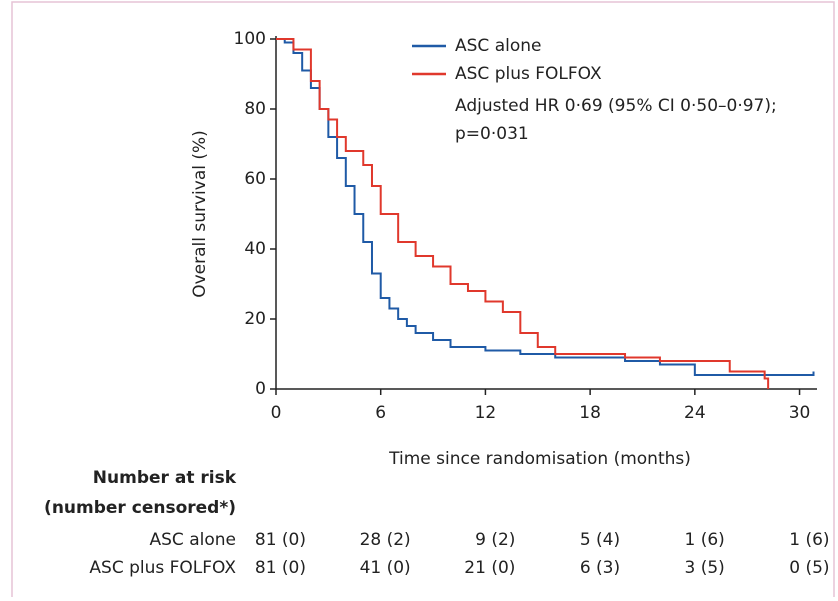  Describe the element at coordinates (380, 413) in the screenshot. I see `x-tick-label: 6` at that location.